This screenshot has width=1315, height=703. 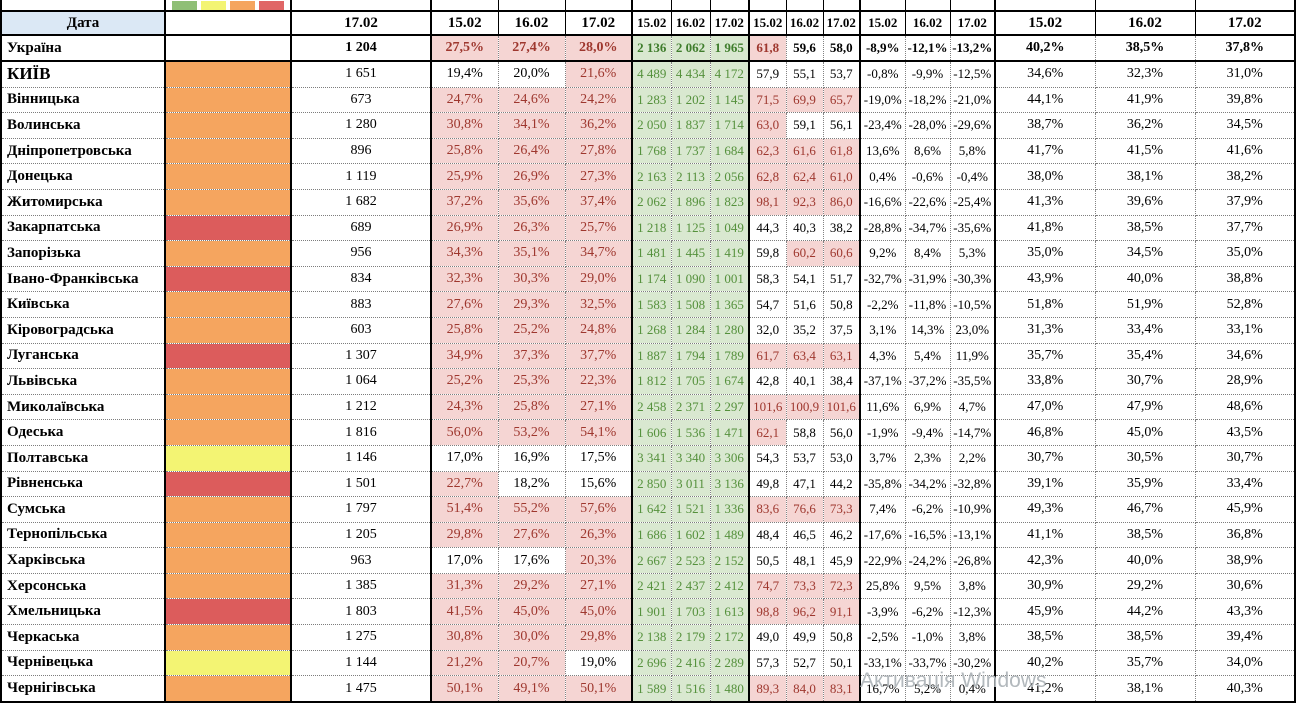 What do you see at coordinates (842, 612) in the screenshot?
I see `bed-load-cell: 91,1` at bounding box center [842, 612].